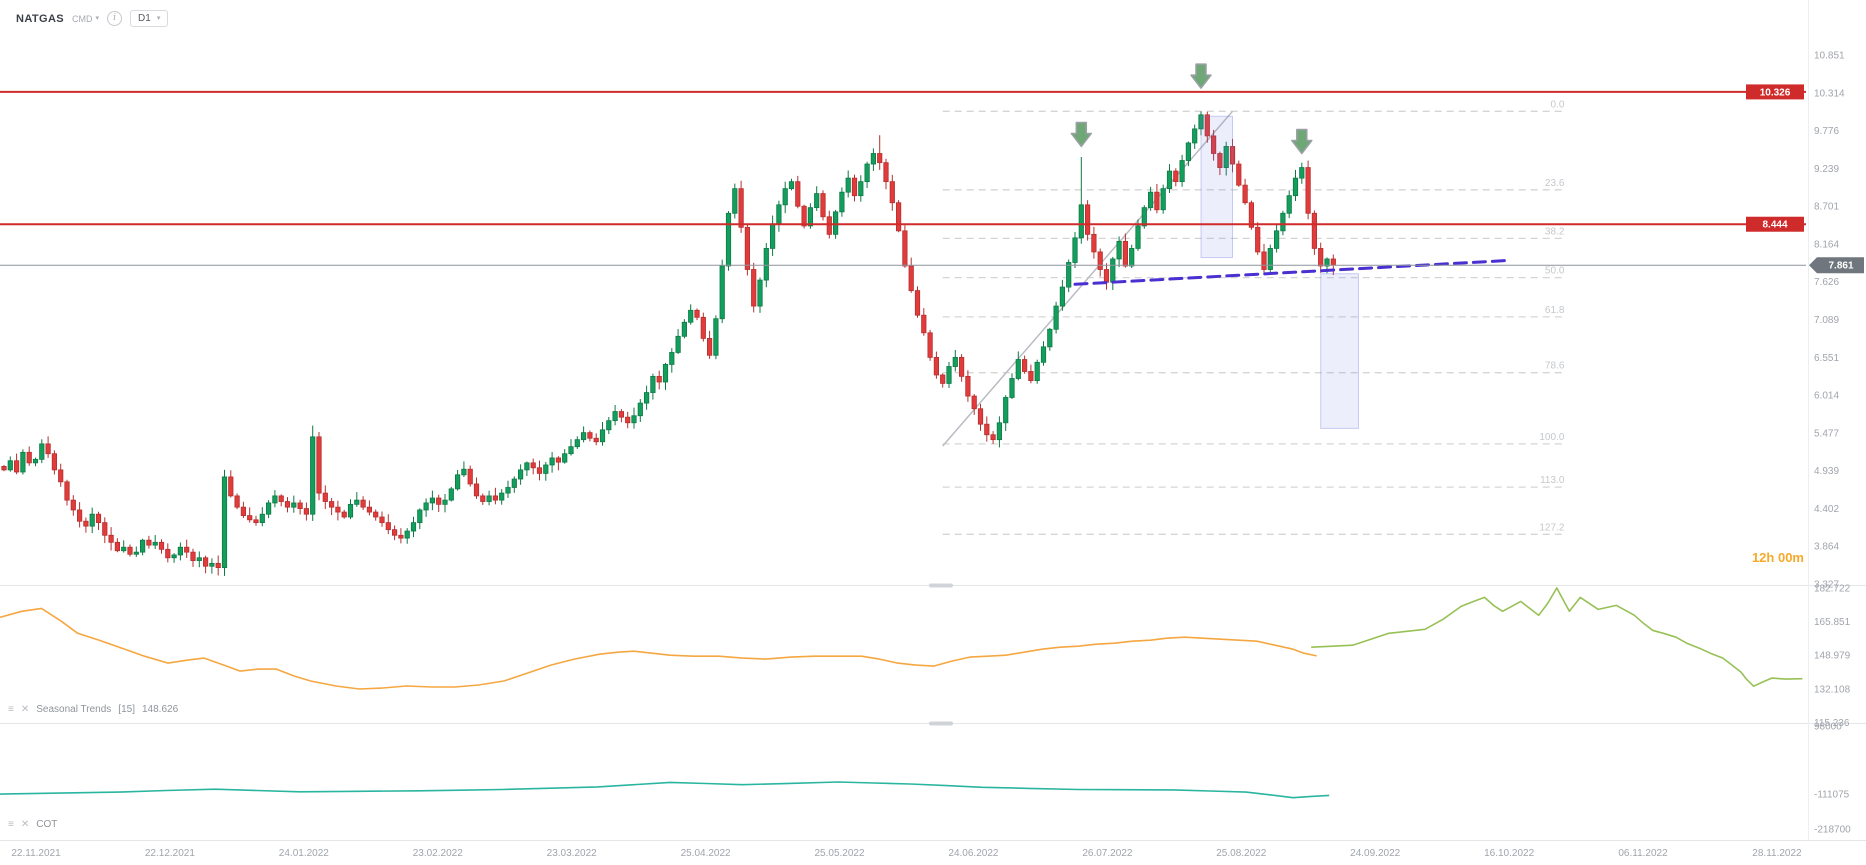 The image size is (1866, 865). I want to click on fibonacci-level-label: 0.0, so click(1557, 104).